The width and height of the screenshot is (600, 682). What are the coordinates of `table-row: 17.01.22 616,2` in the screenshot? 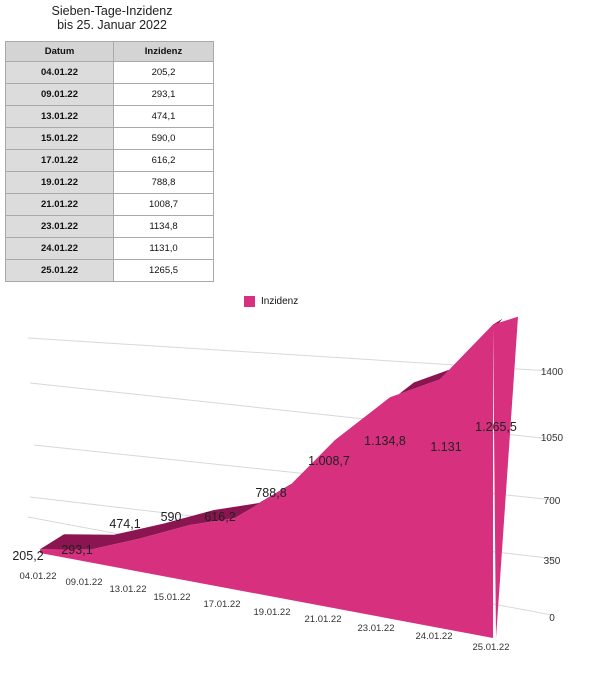 It's located at (109, 160).